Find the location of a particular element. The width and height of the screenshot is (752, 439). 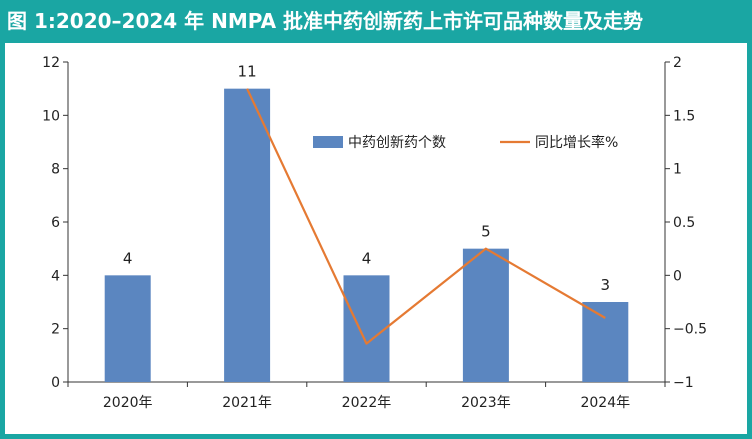

chart-title: 图 1:2020–2024 年 NMPA 批准中药创新药上市许可品种数量及走势 is located at coordinates (376, 21).